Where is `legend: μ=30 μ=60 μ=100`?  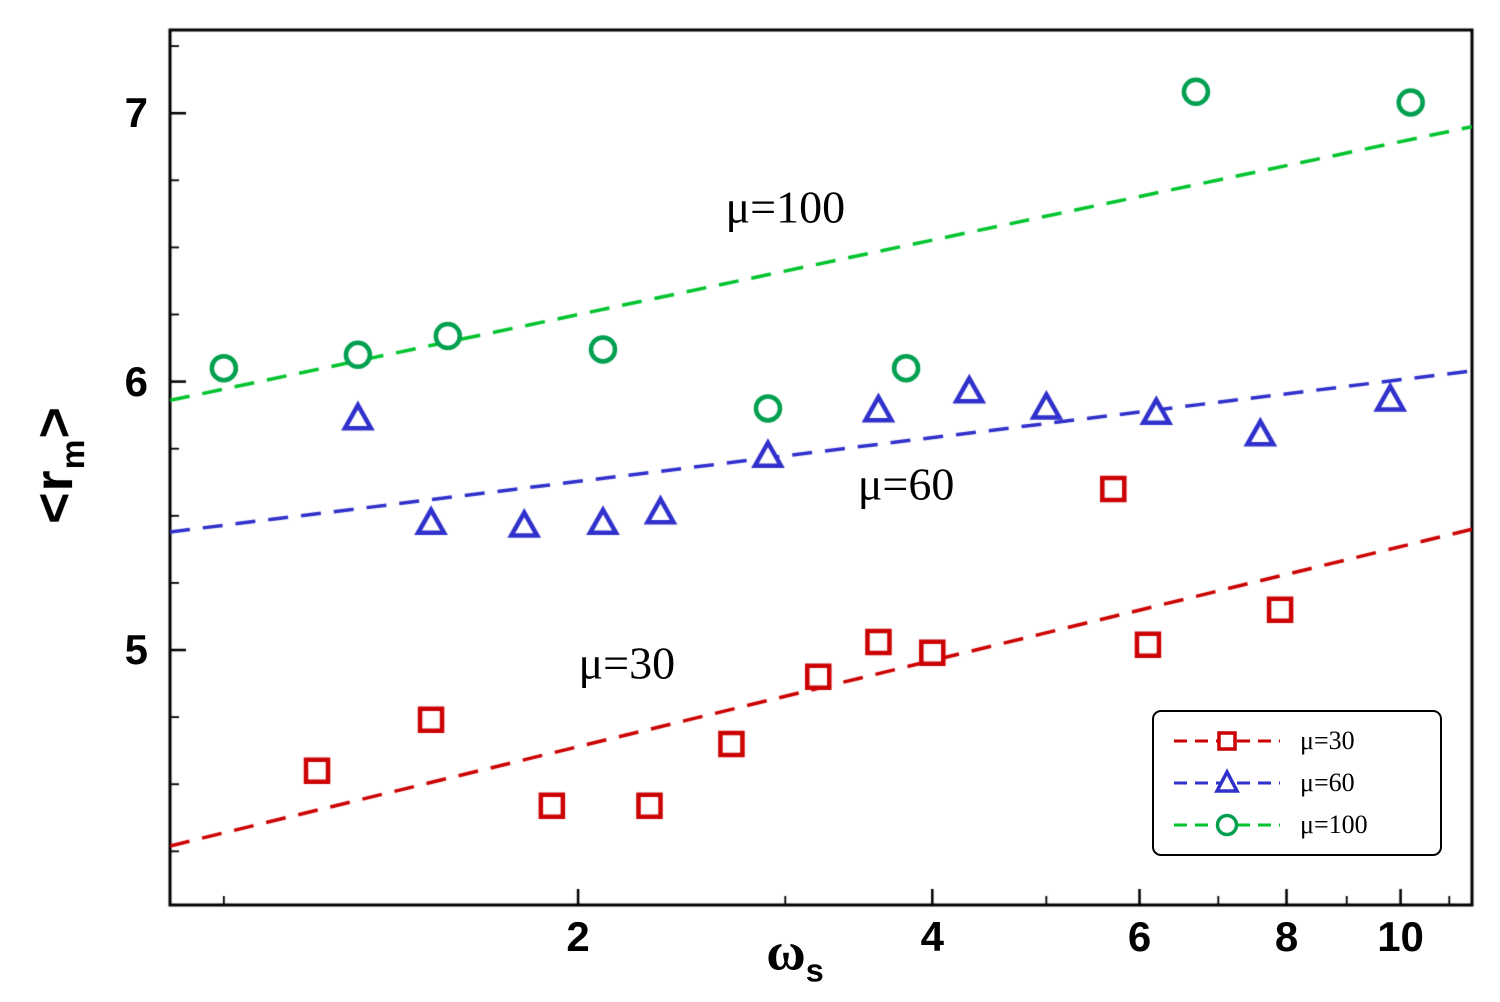
legend: μ=30 μ=60 μ=100 is located at coordinates (1297, 783).